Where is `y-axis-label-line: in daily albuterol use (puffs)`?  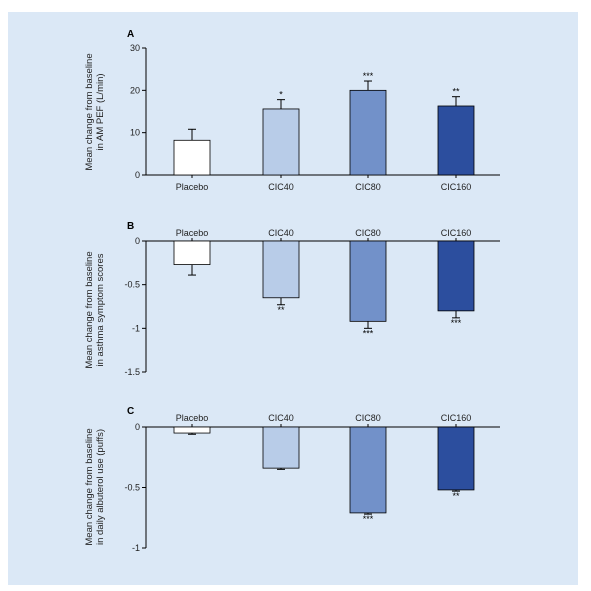
y-axis-label-line: in daily albuterol use (puffs) is located at coordinates (100, 487).